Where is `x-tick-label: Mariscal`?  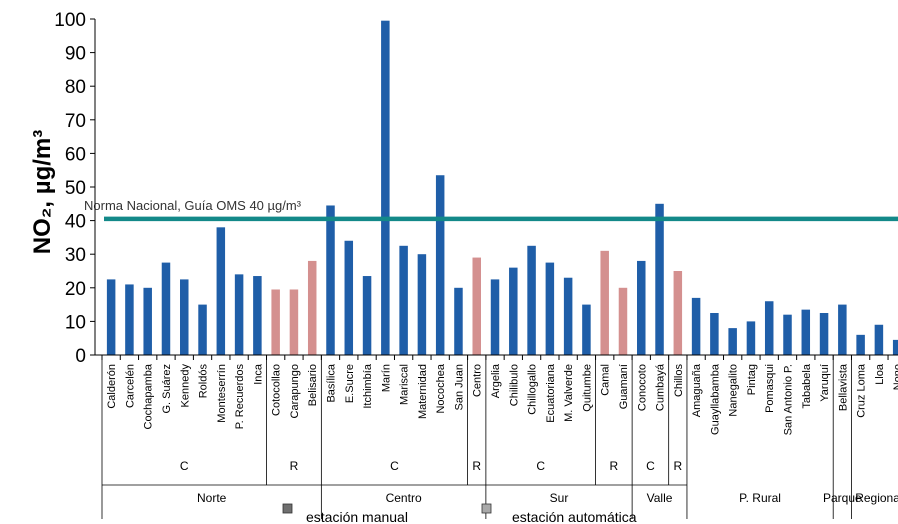 x-tick-label: Mariscal is located at coordinates (405, 384).